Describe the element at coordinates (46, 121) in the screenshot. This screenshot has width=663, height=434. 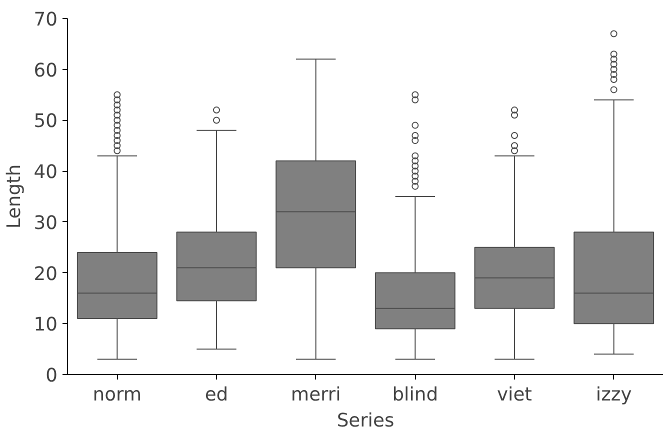
I see `y-tick-label: 50` at that location.